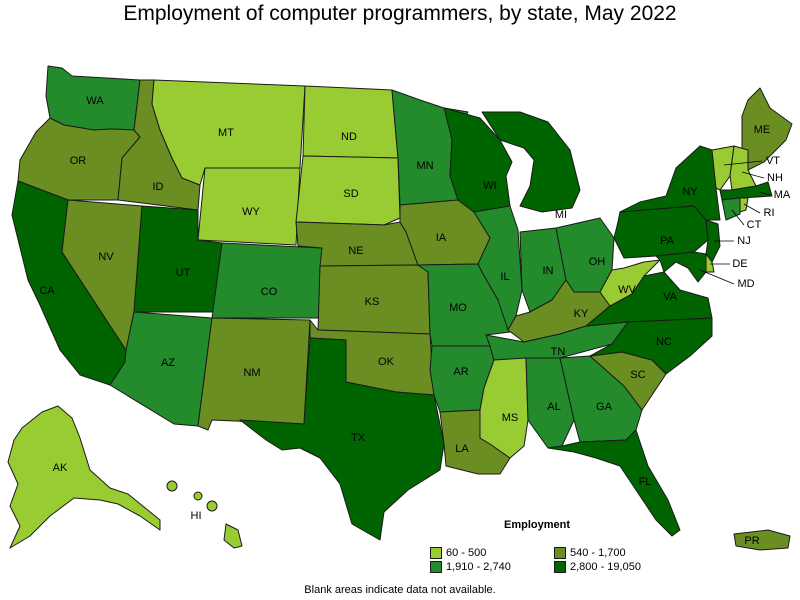 The height and width of the screenshot is (600, 800). I want to click on leader-line-nh, so click(753, 175).